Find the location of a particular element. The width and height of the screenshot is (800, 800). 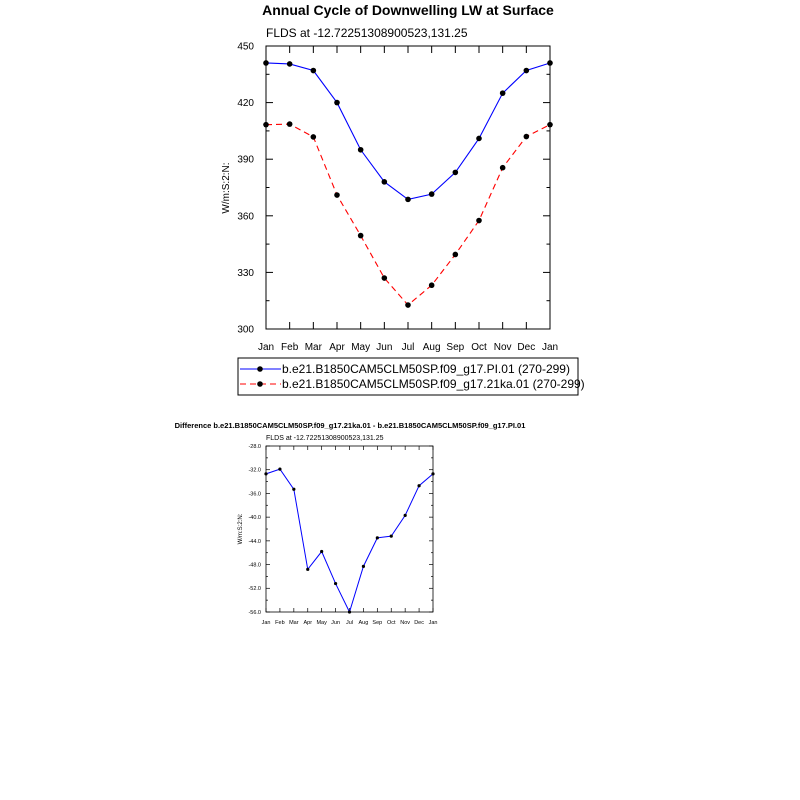

chart1-x-tick-label: Jul is located at coordinates (408, 347).